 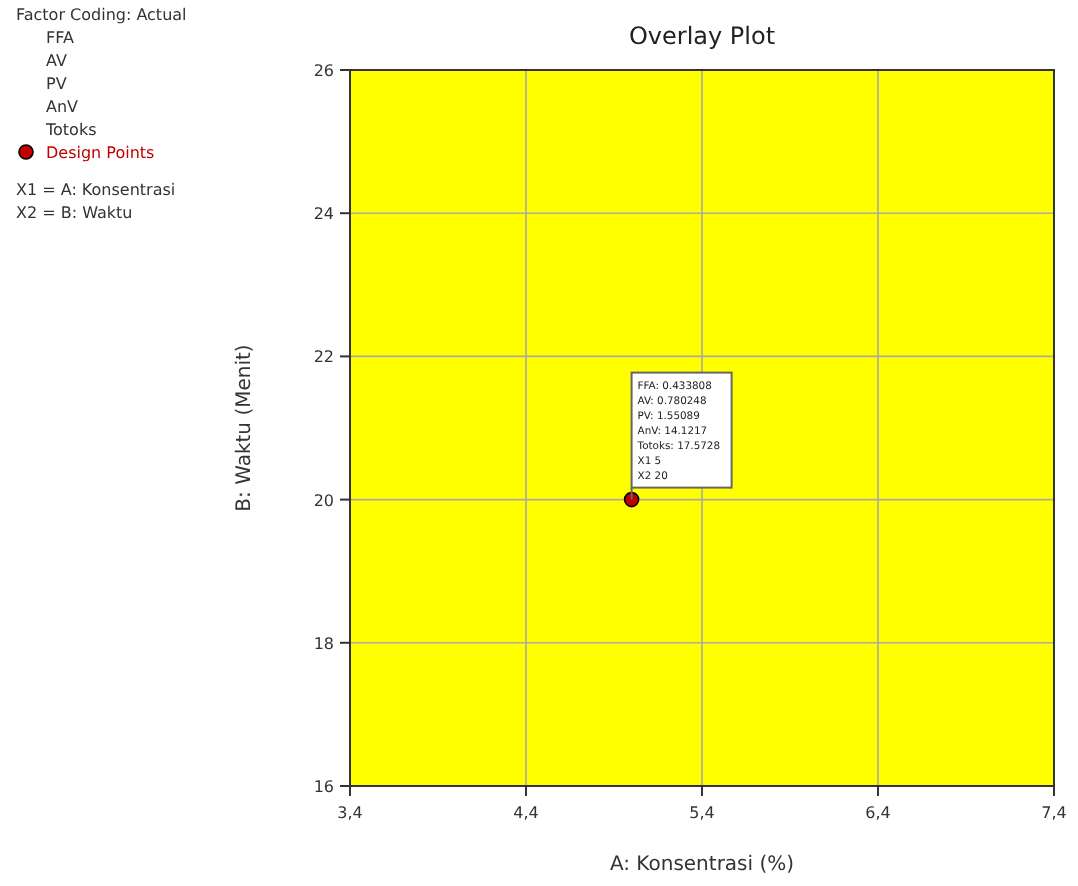 What do you see at coordinates (100, 153) in the screenshot?
I see `legend-label: Design Points` at bounding box center [100, 153].